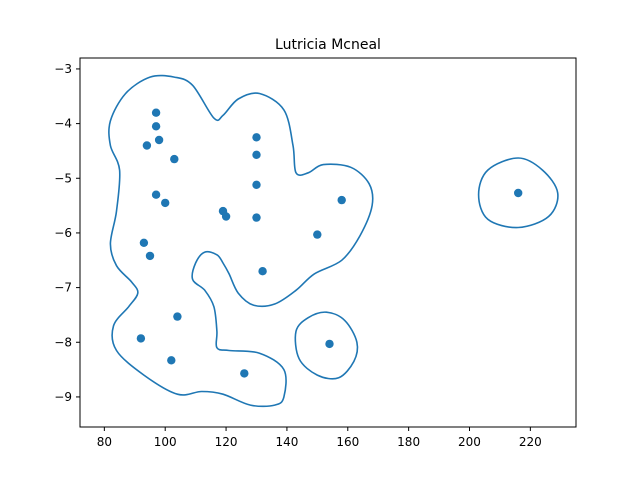  I want to click on x-tick-label: 80, so click(104, 442).